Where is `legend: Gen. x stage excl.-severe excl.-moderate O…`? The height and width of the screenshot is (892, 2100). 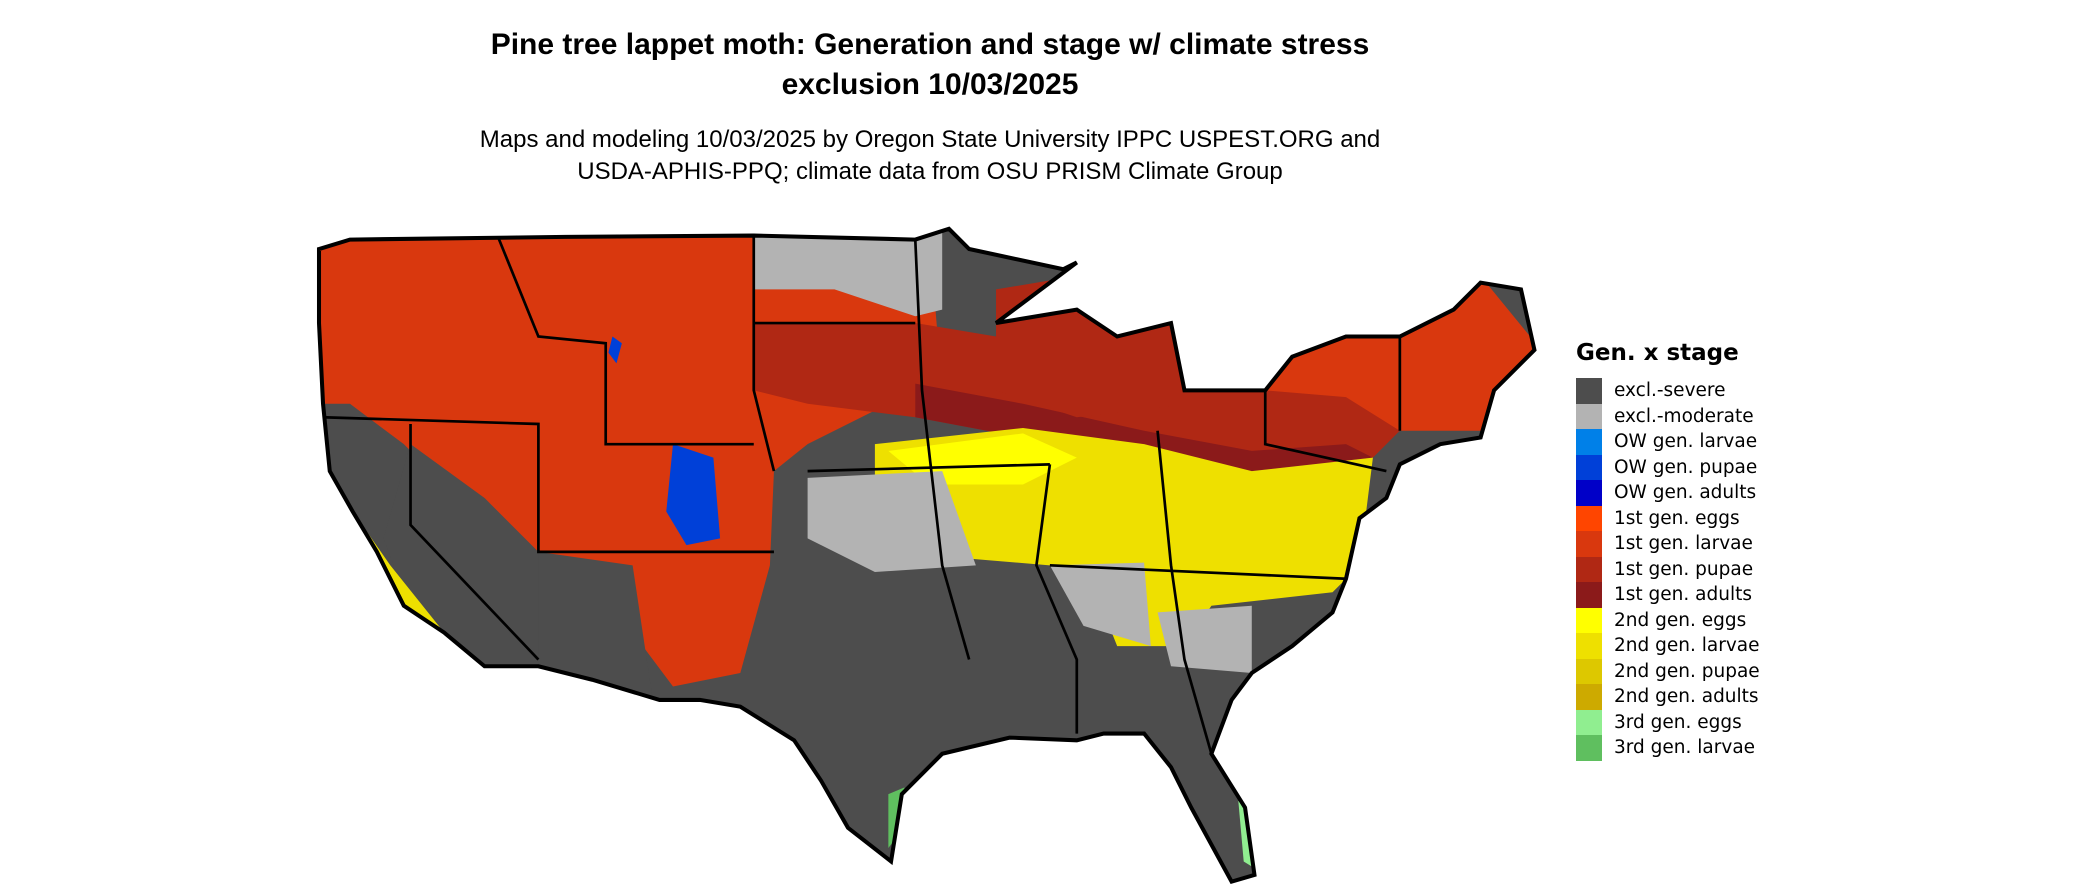 legend: Gen. x stage excl.-severe excl.-moderate O… is located at coordinates (1668, 550).